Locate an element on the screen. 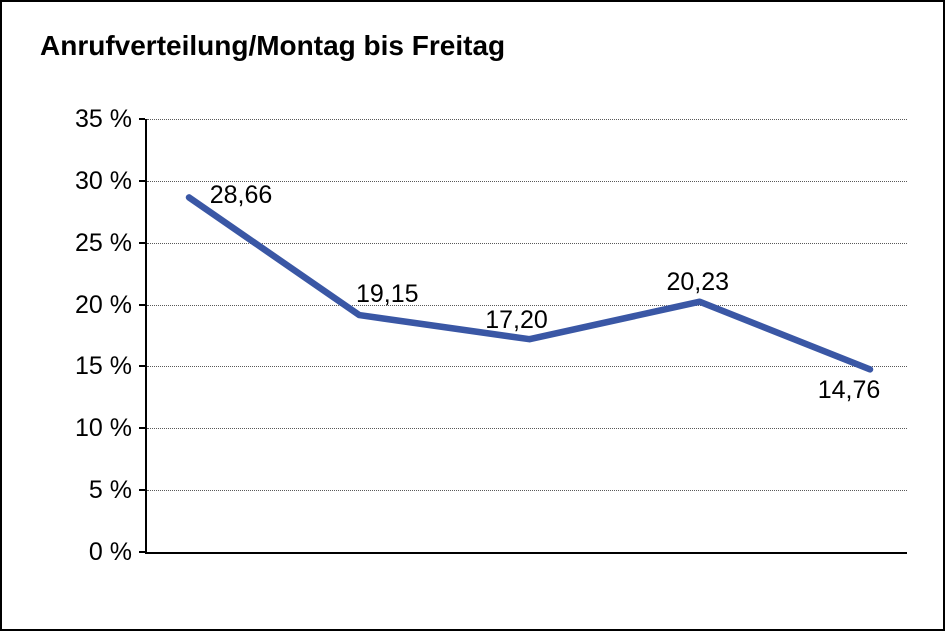 This screenshot has width=945, height=631. y-tick-label: 10 % is located at coordinates (103, 428).